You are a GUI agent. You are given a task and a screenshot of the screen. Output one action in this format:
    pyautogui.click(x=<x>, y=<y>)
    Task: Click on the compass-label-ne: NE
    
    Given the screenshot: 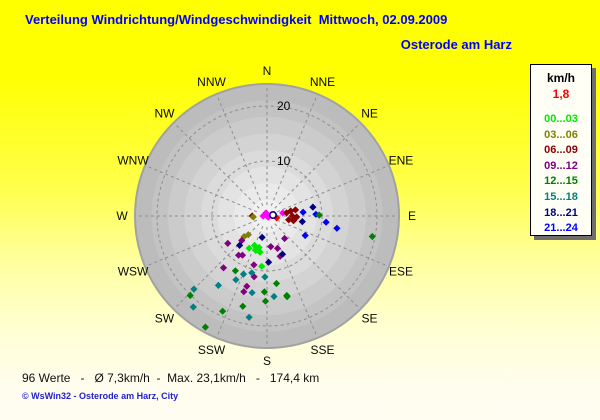 What is the action you would take?
    pyautogui.click(x=369, y=113)
    